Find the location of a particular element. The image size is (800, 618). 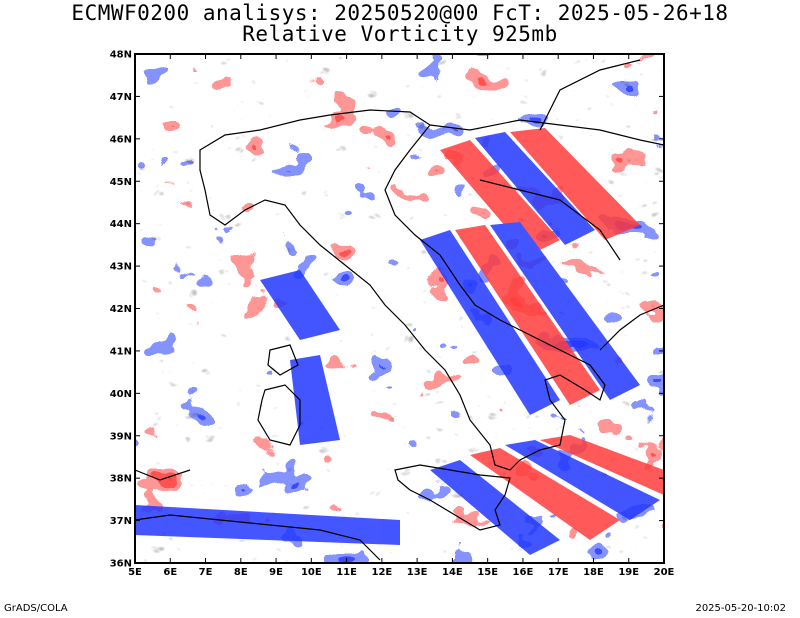

lon-label: 9E is located at coordinates (276, 572).